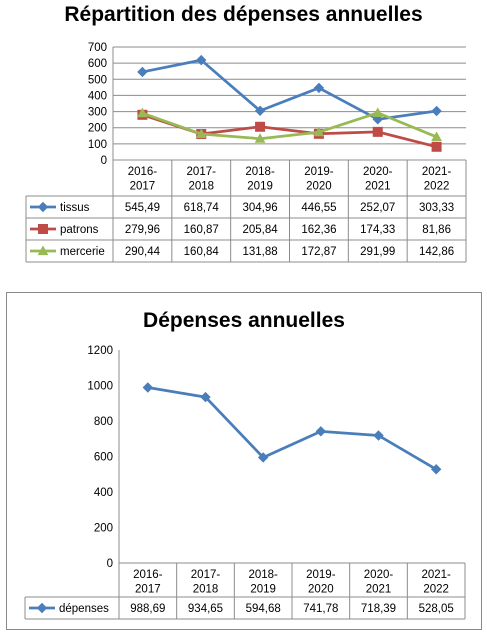 The height and width of the screenshot is (634, 487). Describe the element at coordinates (244, 320) in the screenshot. I see `chart-title: Dépenses annuelles` at that location.